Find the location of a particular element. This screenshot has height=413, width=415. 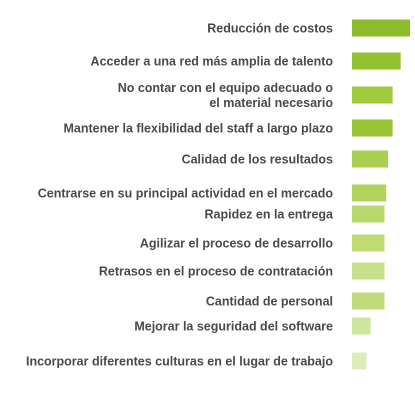

category-label-line: Calidad de los resultados is located at coordinates (257, 160).